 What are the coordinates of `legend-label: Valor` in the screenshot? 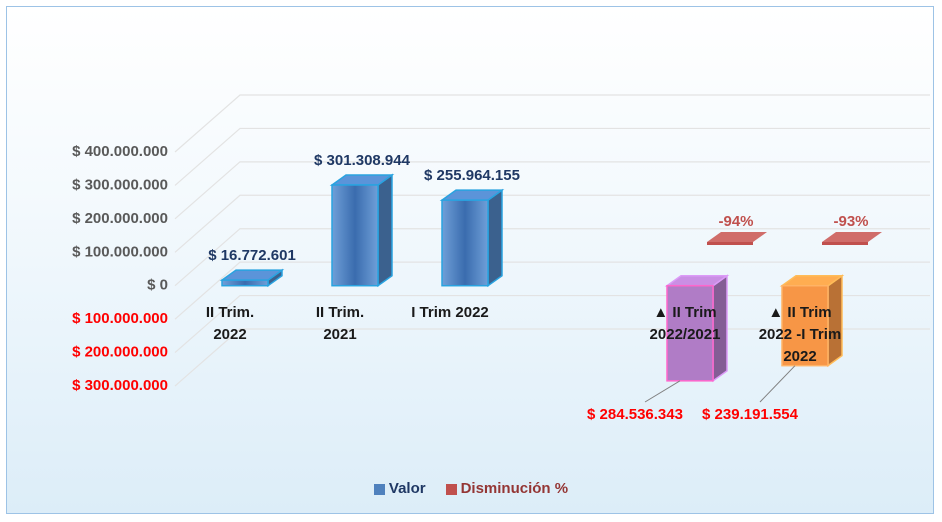 It's located at (407, 488).